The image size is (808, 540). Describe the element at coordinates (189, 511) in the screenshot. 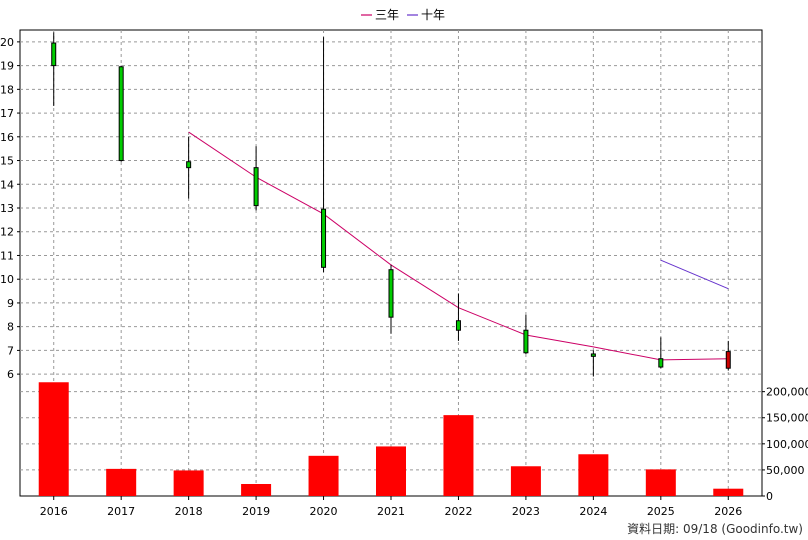

I see `x-tick-label: 2018` at that location.